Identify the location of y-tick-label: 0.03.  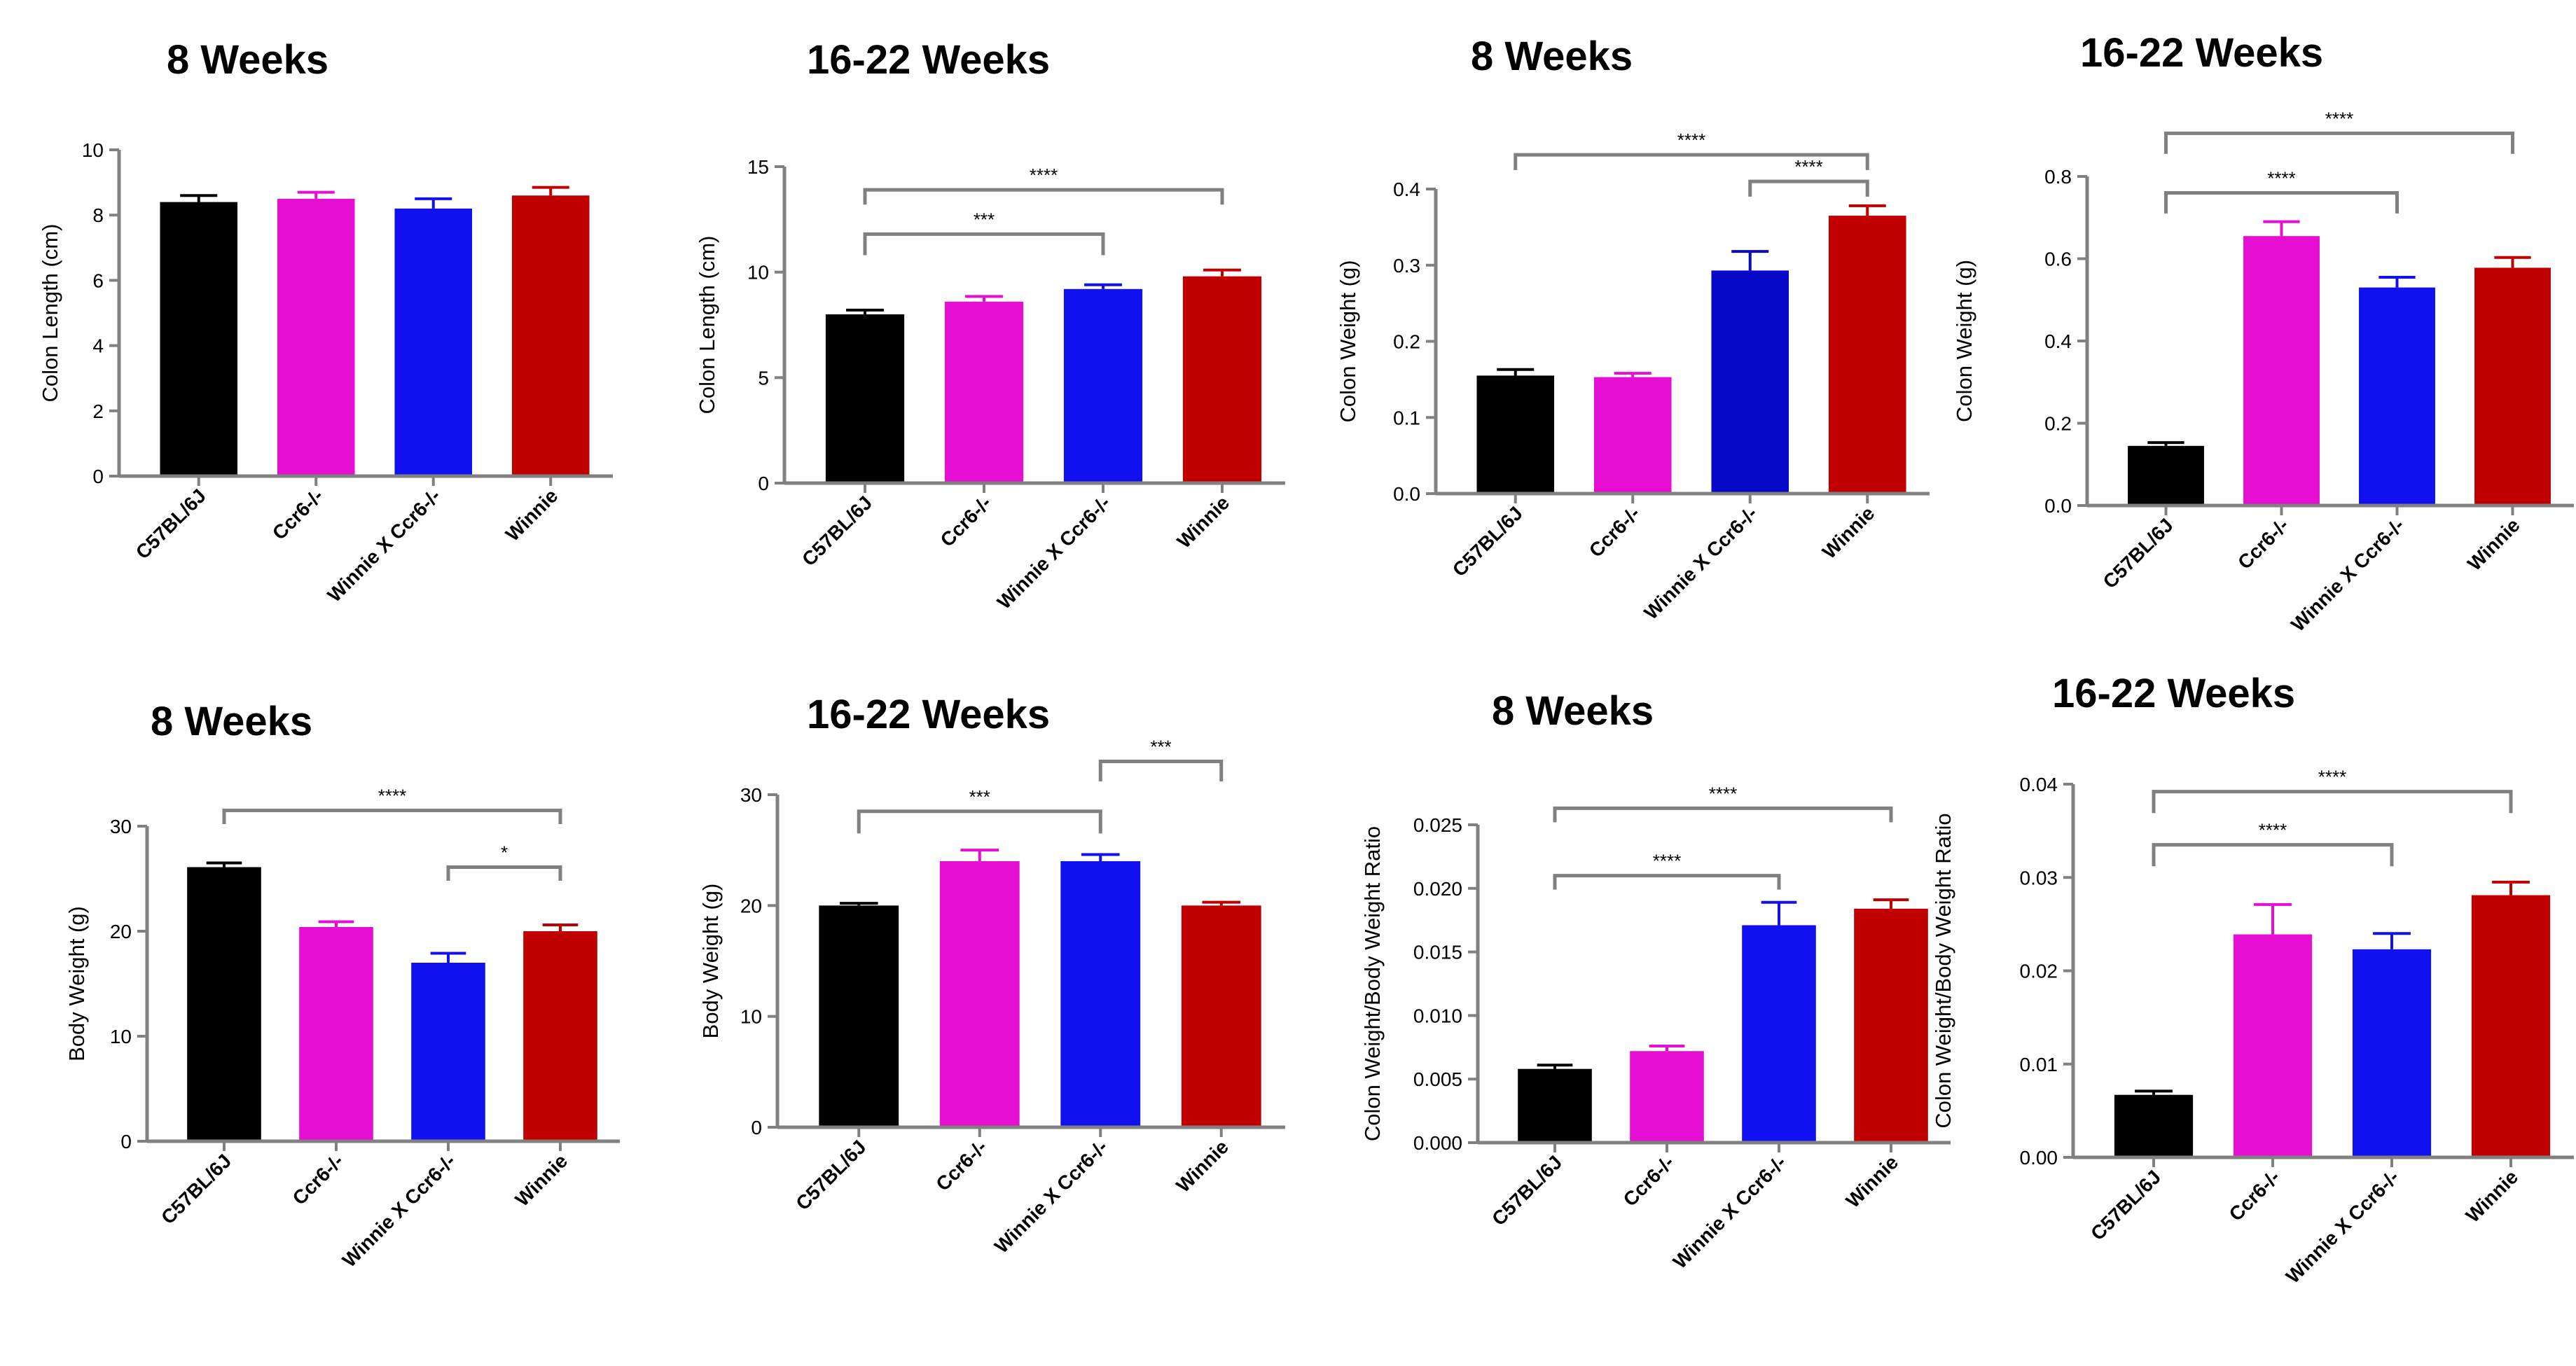
(2039, 878).